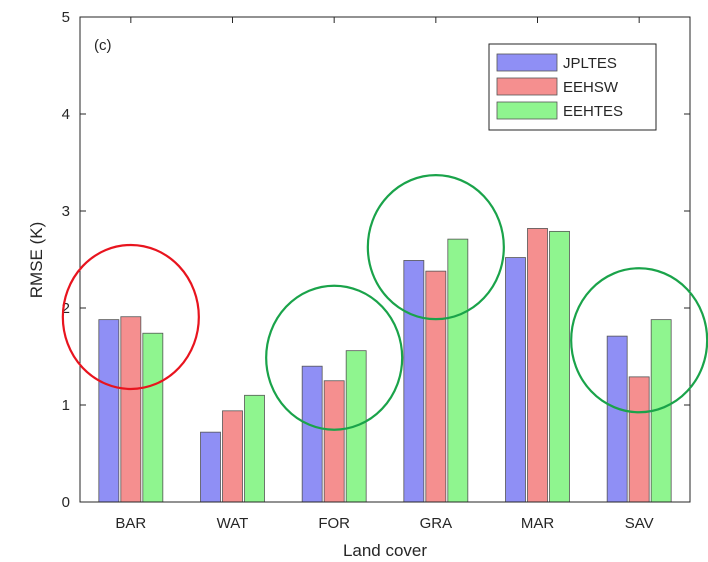 The width and height of the screenshot is (708, 562). I want to click on bar-eehtes-mar, so click(559, 366).